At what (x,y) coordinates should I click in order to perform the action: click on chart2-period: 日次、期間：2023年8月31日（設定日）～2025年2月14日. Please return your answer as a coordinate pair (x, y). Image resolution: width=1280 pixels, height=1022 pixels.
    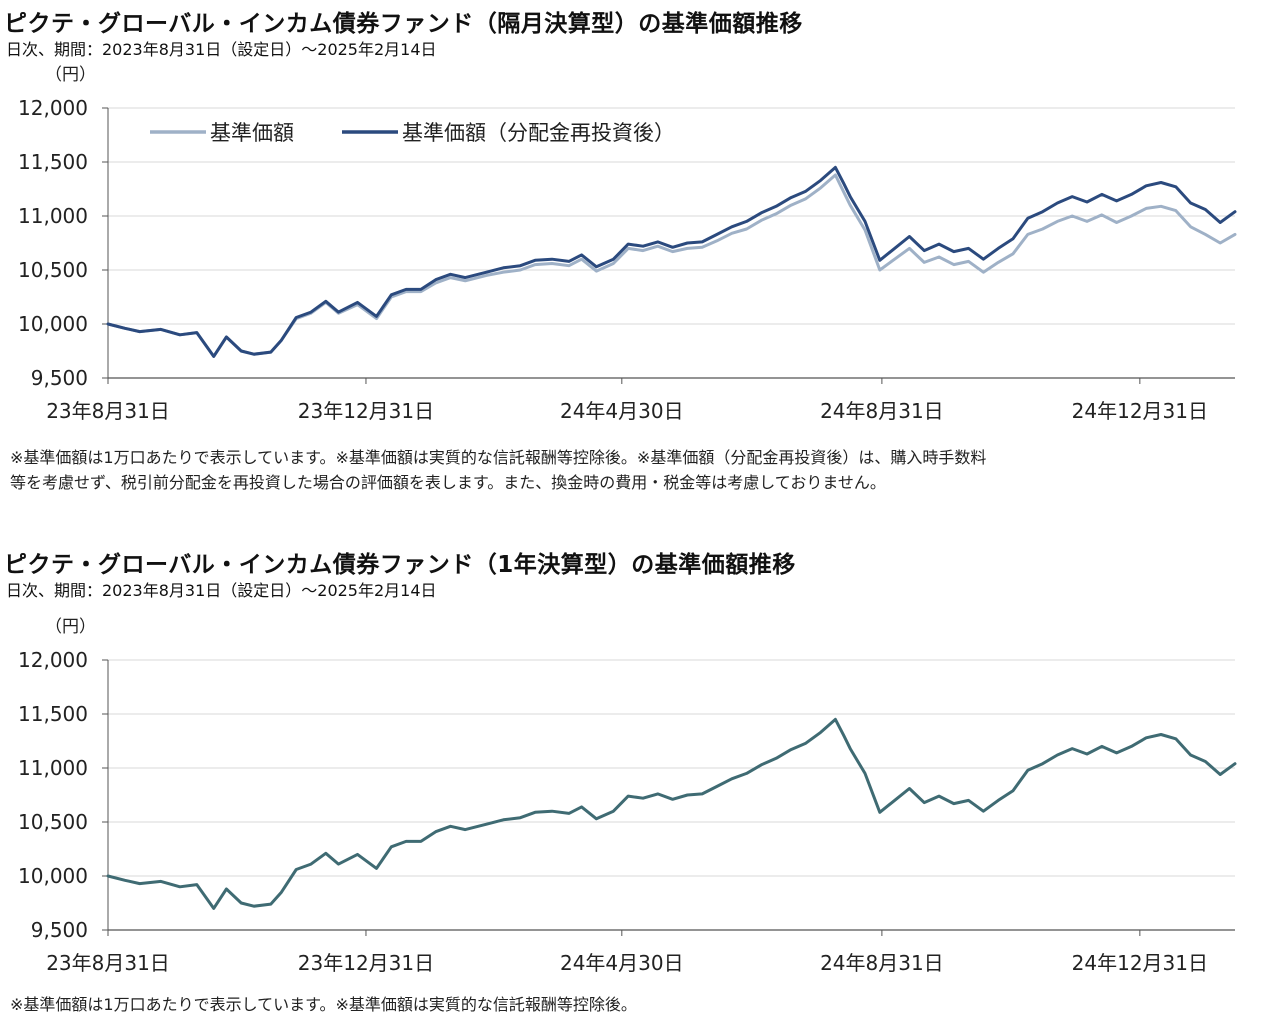
    Looking at the image, I should click on (221, 590).